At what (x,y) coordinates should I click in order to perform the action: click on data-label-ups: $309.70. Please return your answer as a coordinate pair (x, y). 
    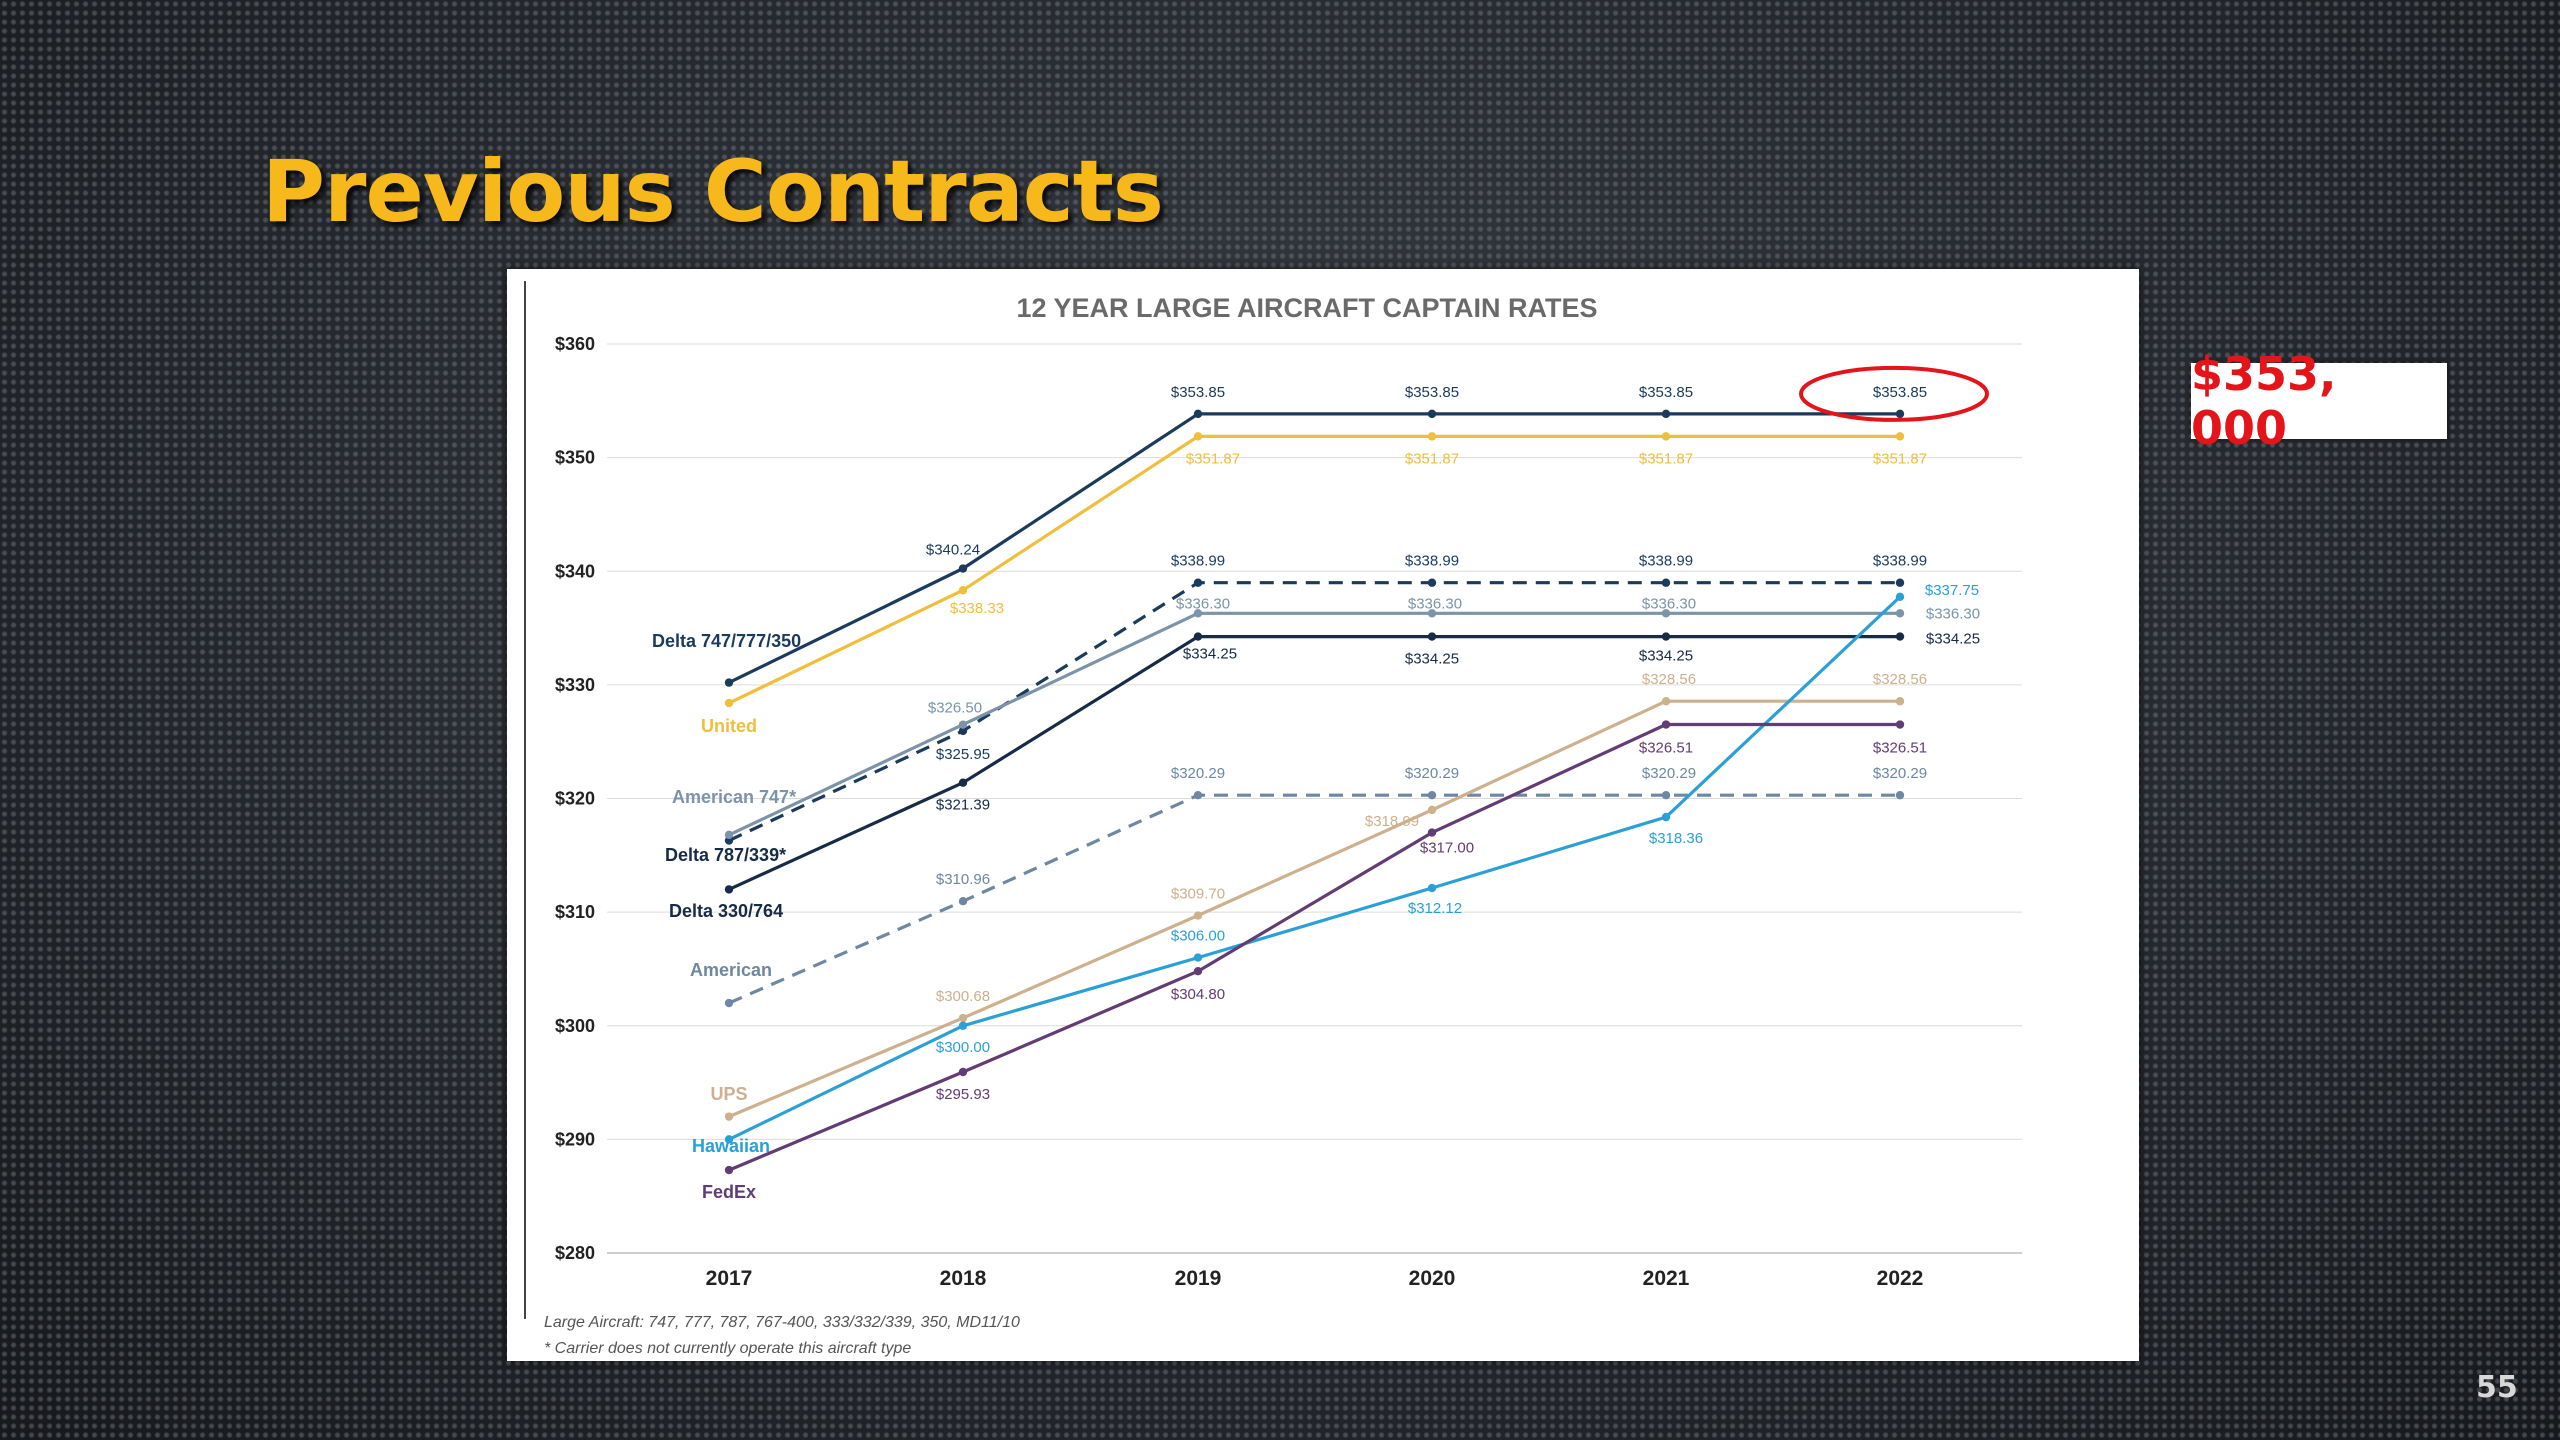
    Looking at the image, I should click on (1198, 894).